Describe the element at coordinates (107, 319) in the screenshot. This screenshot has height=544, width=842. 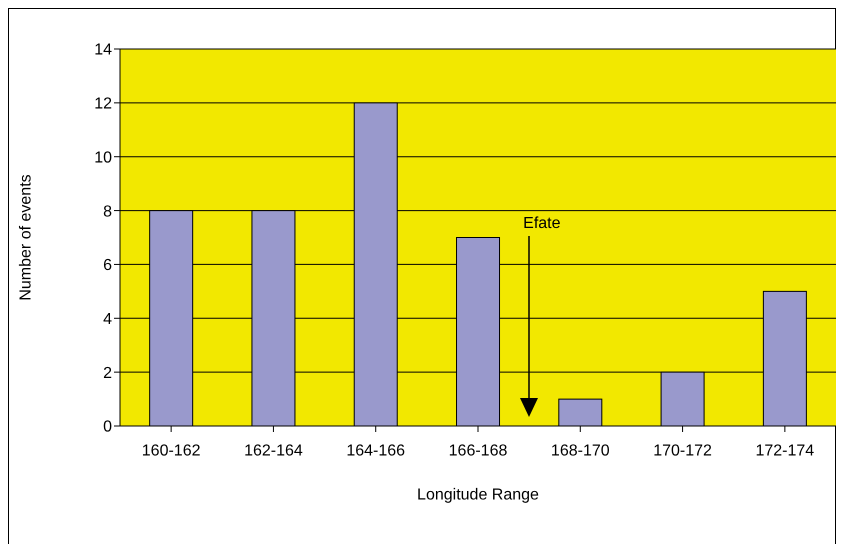
I see `y-tick-label: 4` at that location.